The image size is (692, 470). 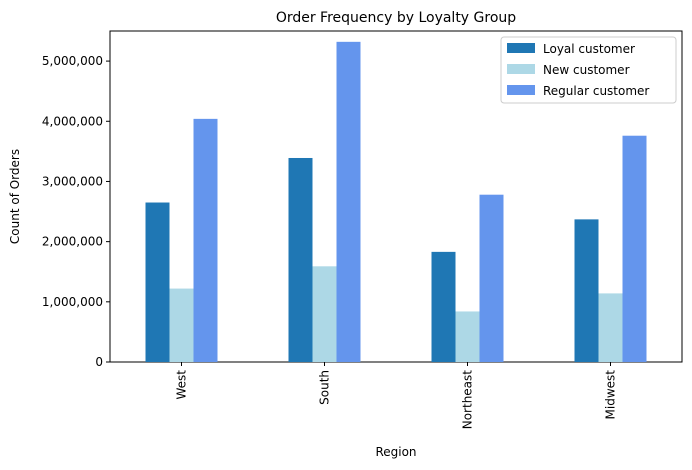 What do you see at coordinates (589, 49) in the screenshot?
I see `legend-label: Loyal customer` at bounding box center [589, 49].